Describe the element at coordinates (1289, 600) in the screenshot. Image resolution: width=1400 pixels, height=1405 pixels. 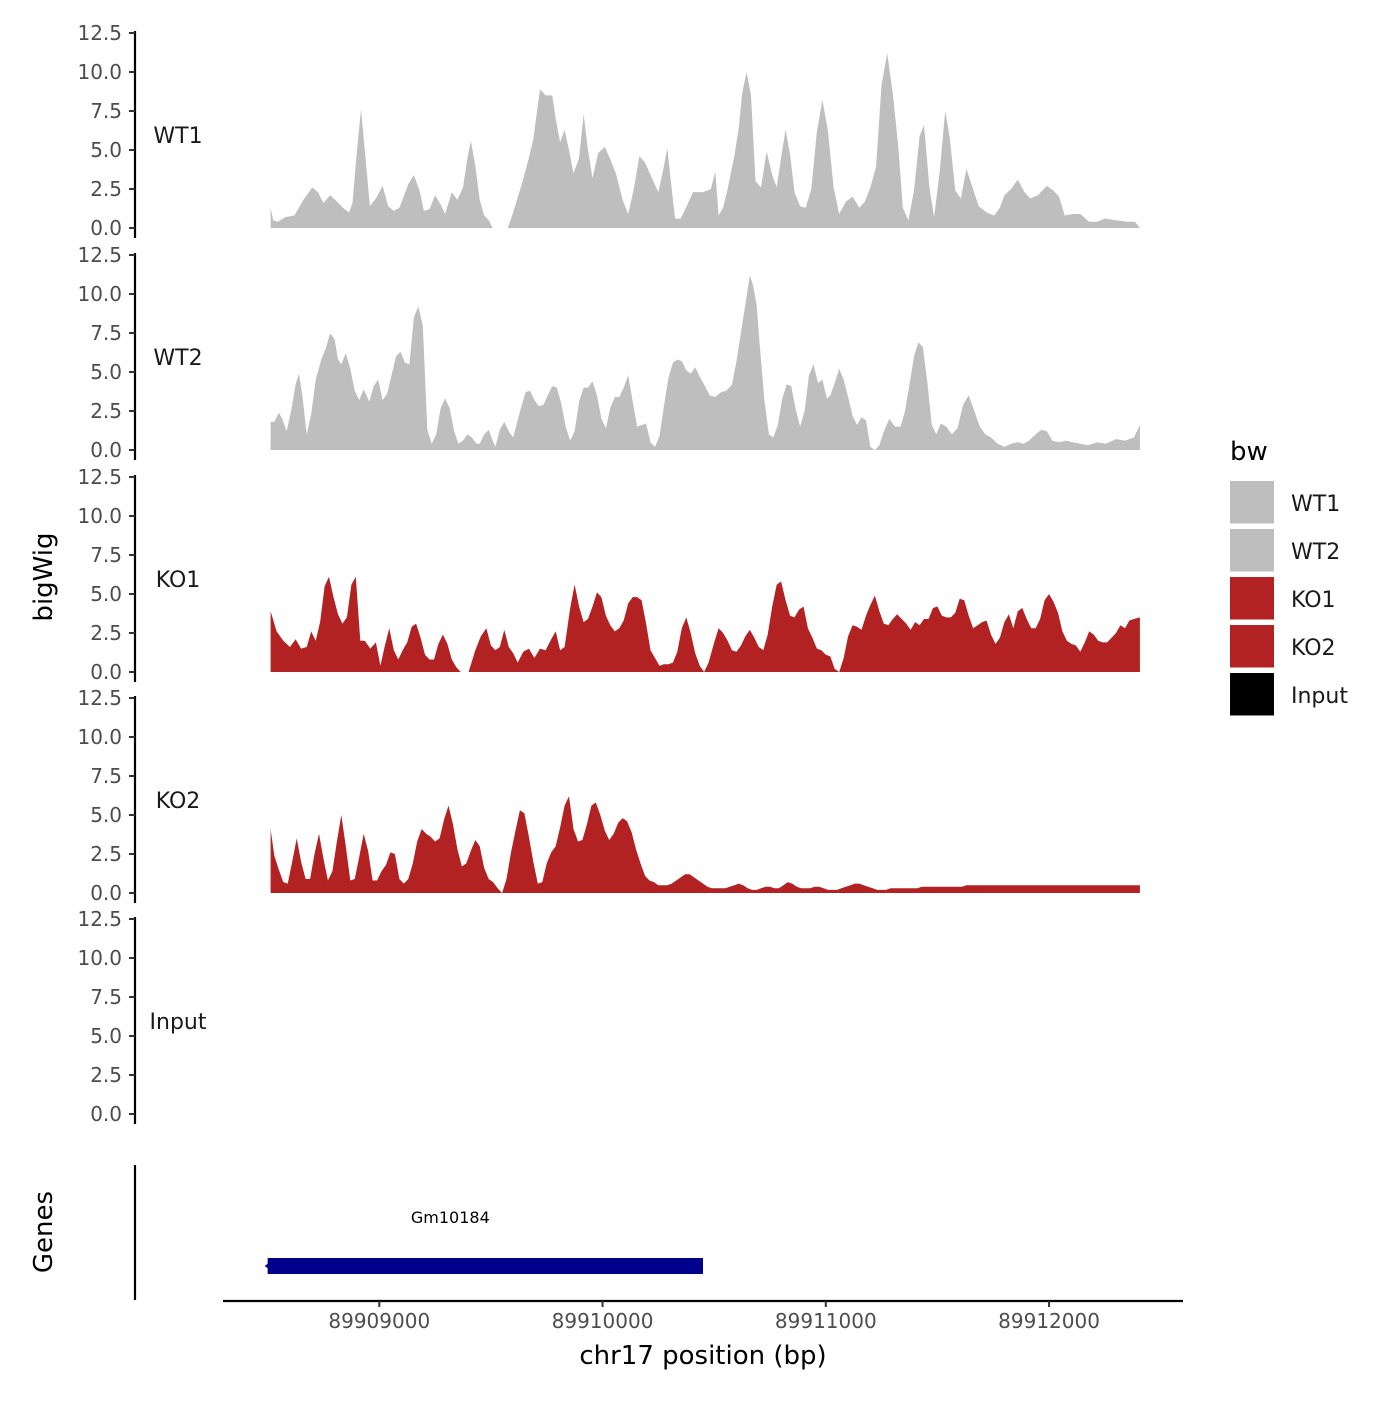
I see `legend-entries: WT1 WT2 KO1 KO2 Input` at that location.